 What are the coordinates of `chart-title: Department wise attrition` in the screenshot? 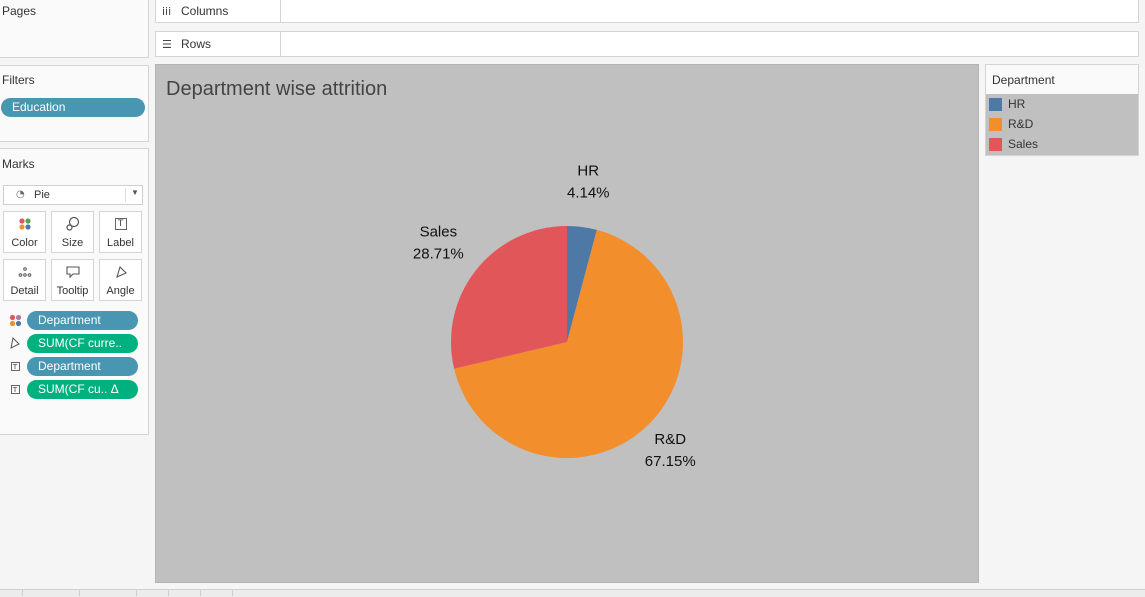 It's located at (277, 89).